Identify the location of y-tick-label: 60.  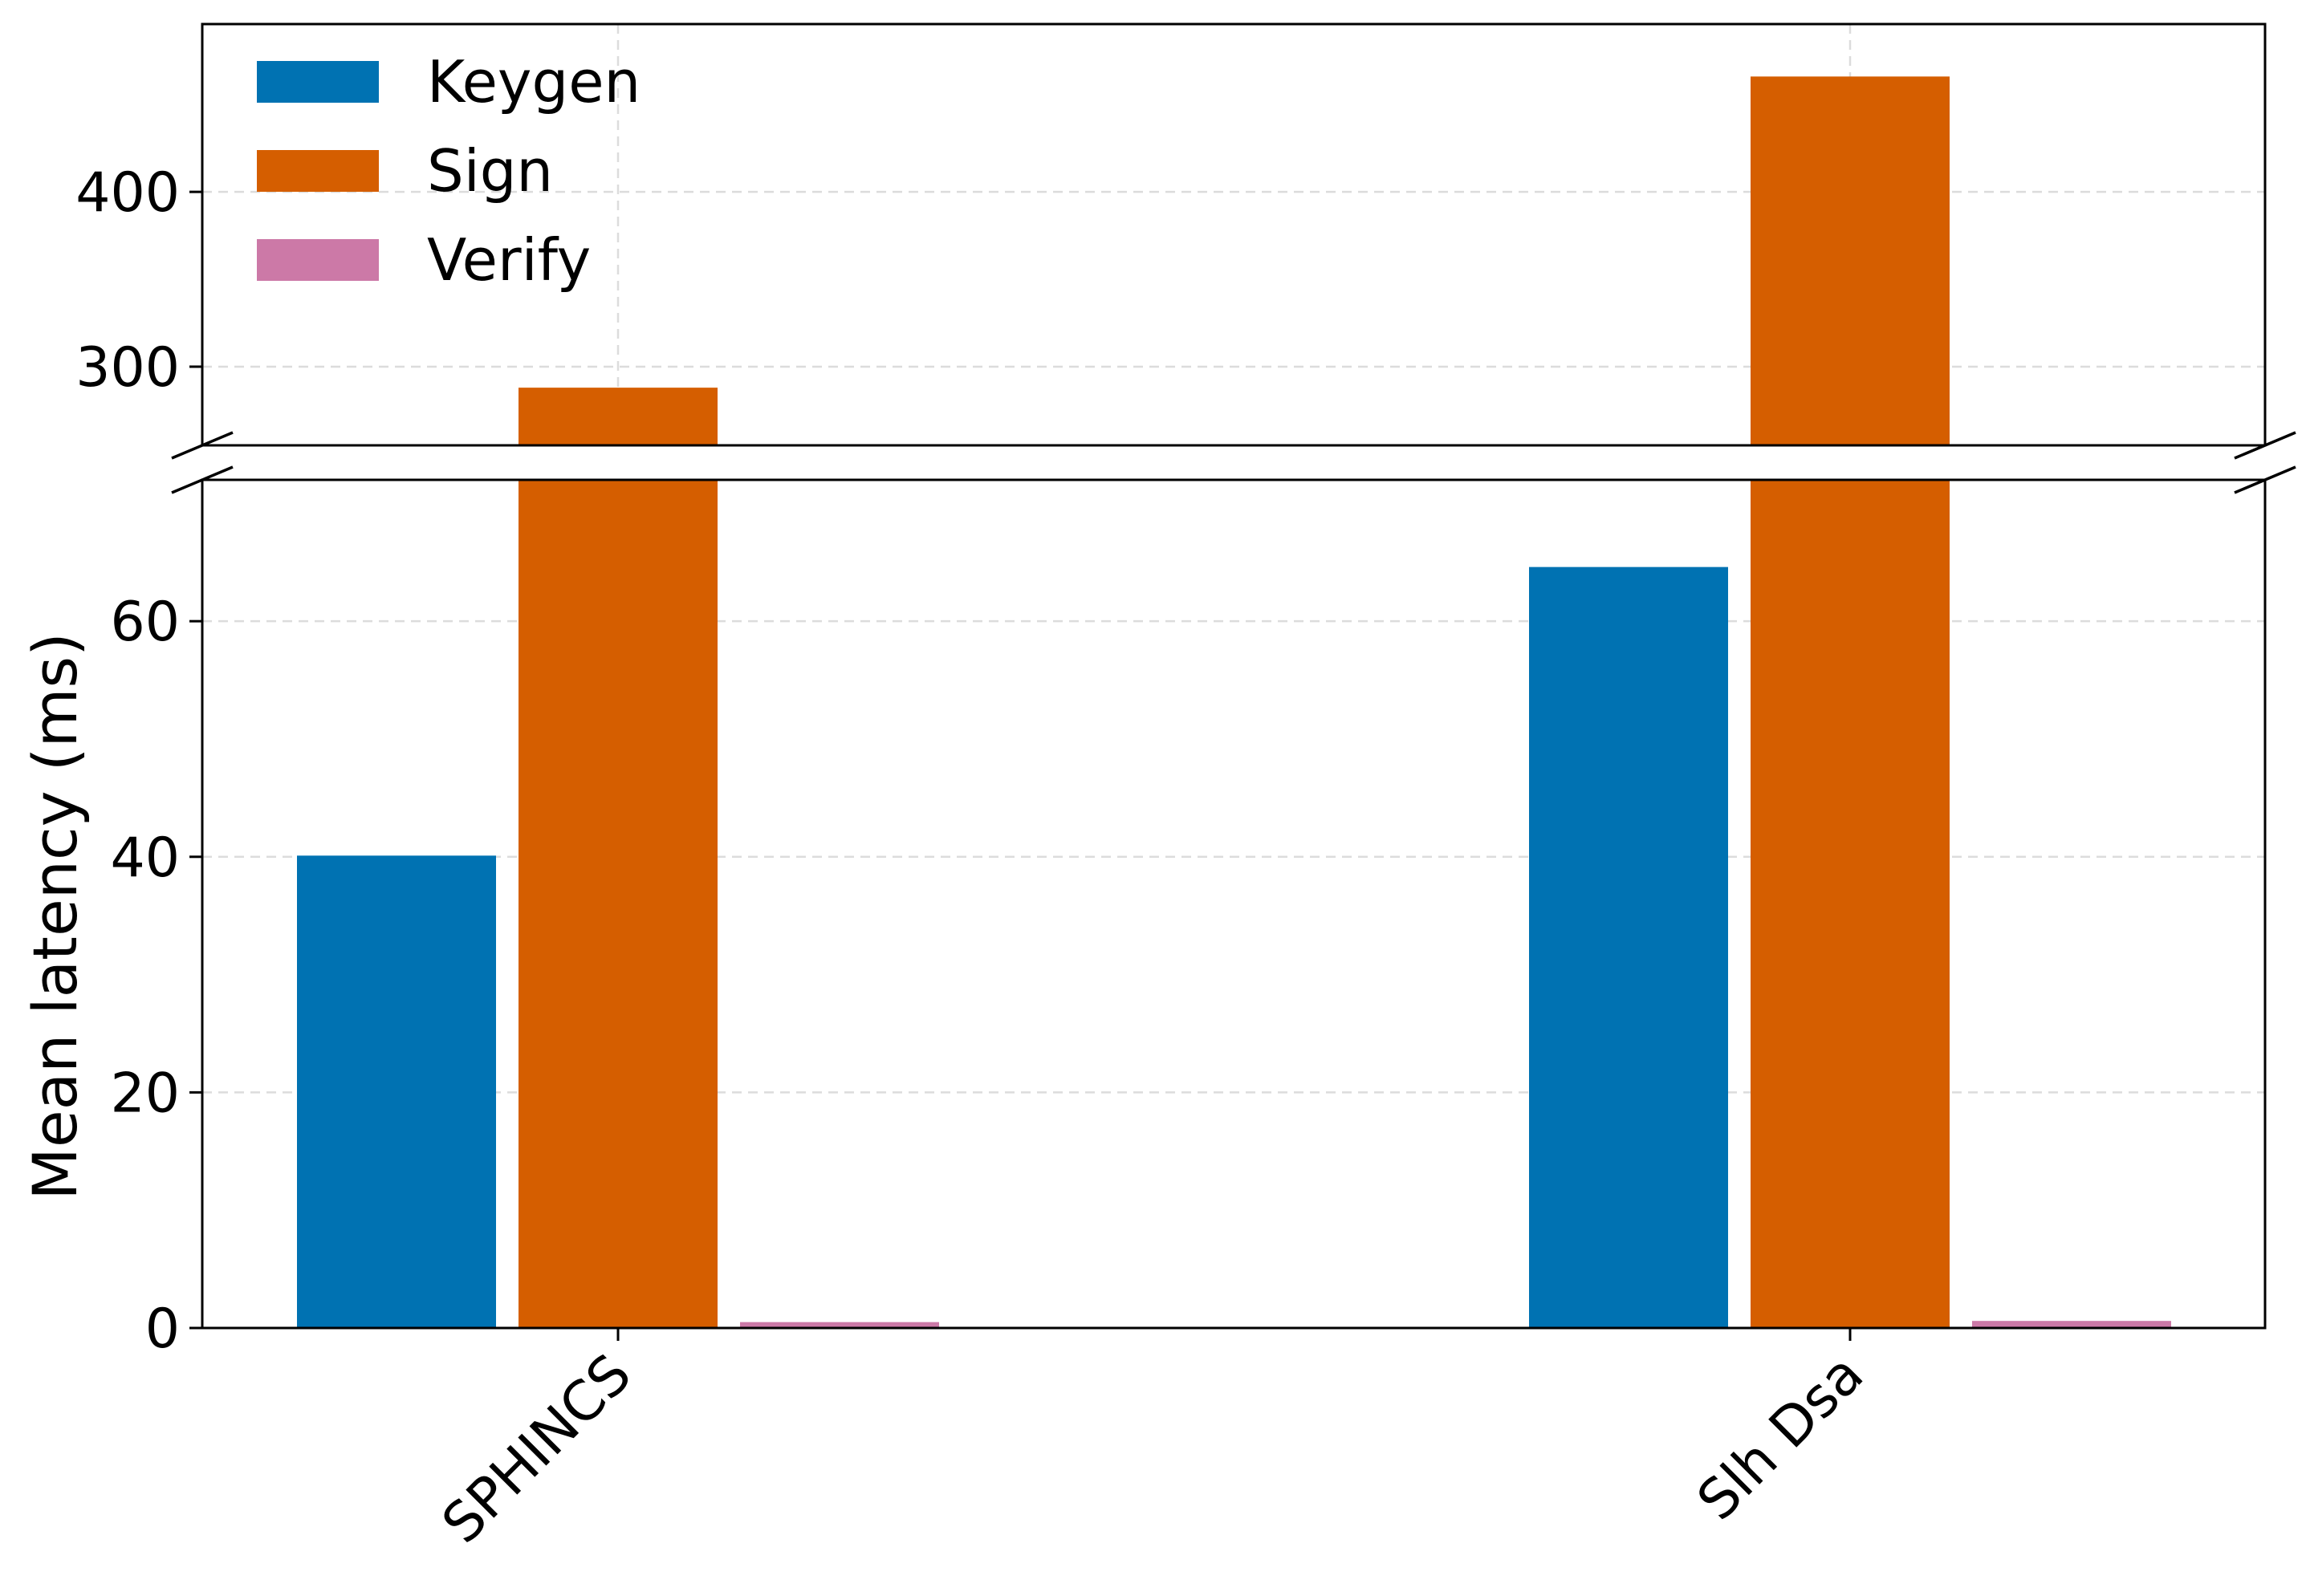
(145, 623).